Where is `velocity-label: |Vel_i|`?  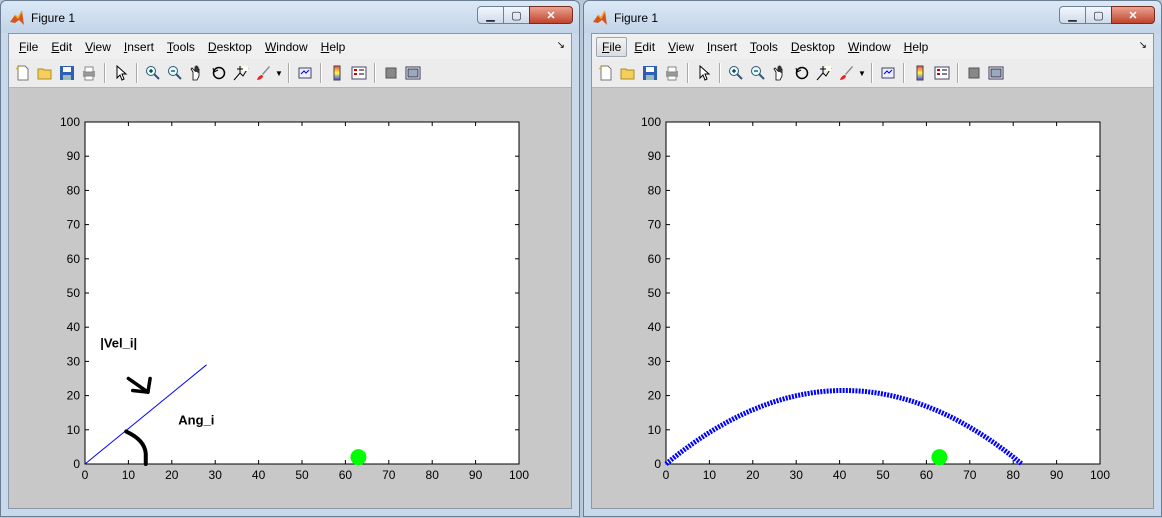
velocity-label: |Vel_i| is located at coordinates (118, 343).